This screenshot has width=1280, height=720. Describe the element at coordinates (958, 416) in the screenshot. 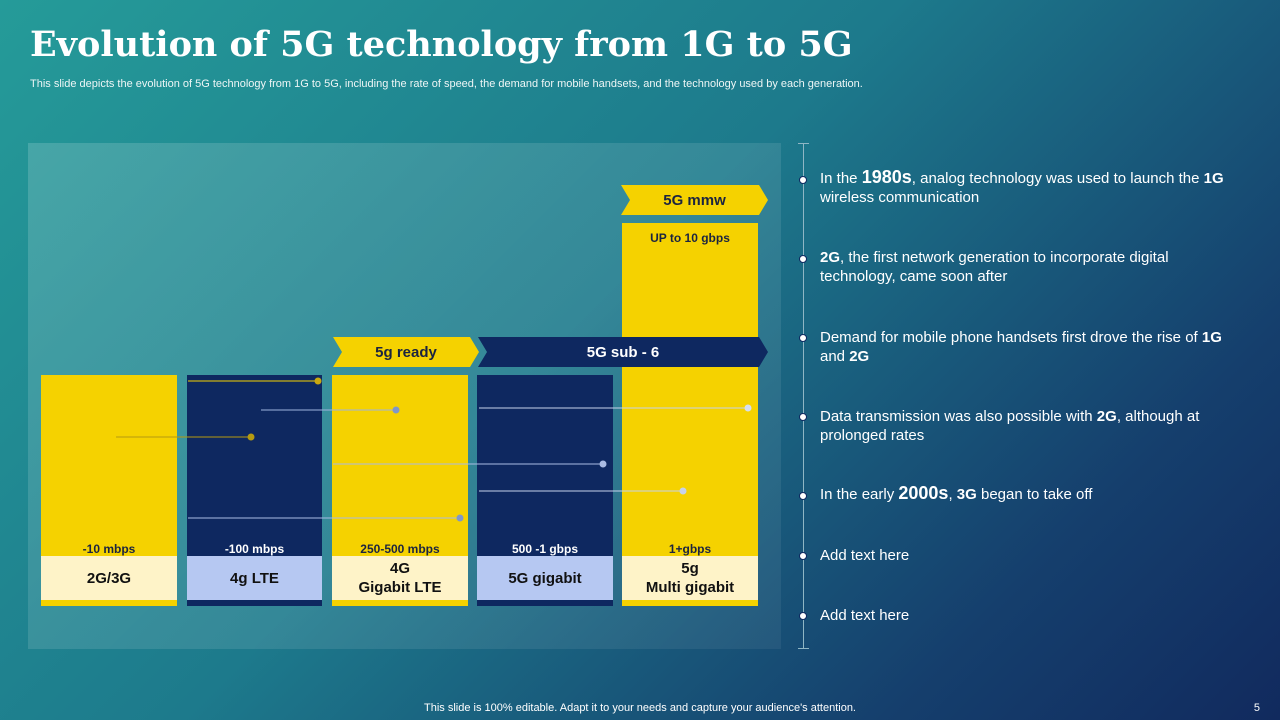

I see `text: Data transmission was also possible with` at that location.